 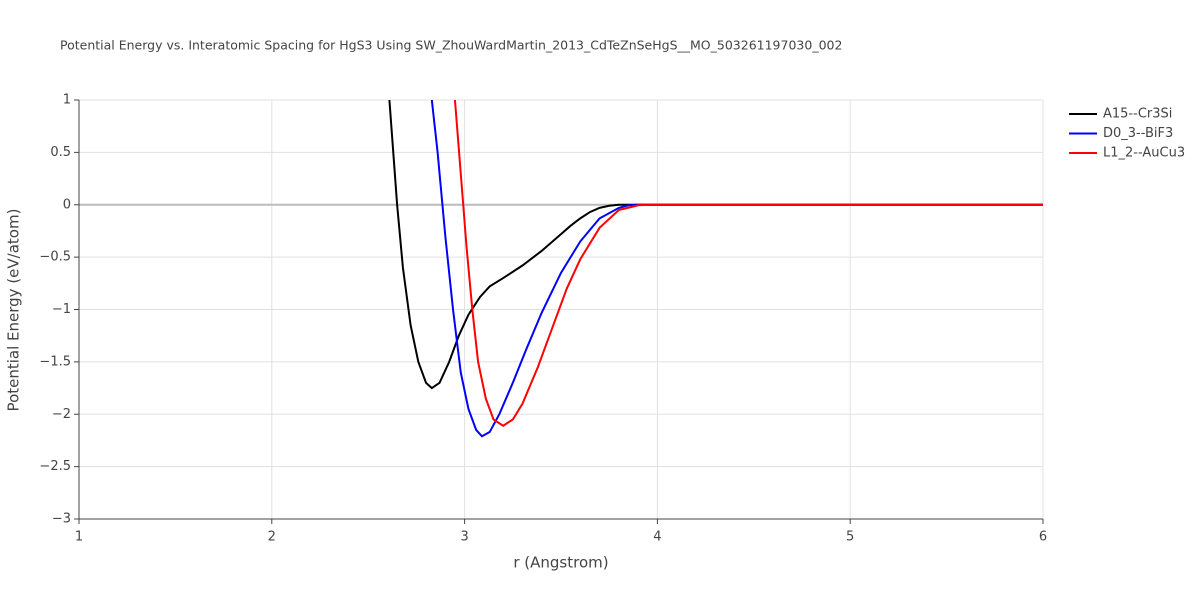 I want to click on x-tick-label: 2, so click(x=272, y=537).